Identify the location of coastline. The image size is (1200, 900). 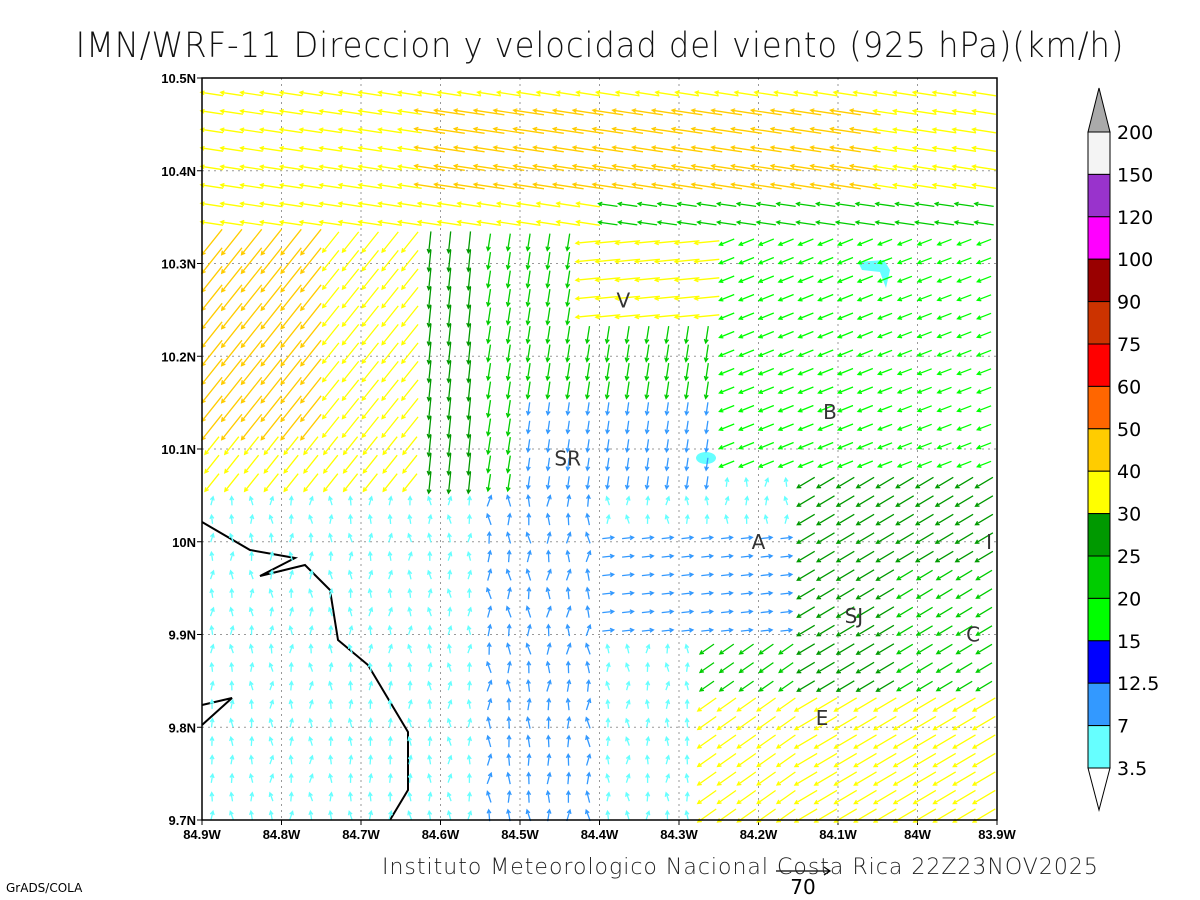
(305, 671).